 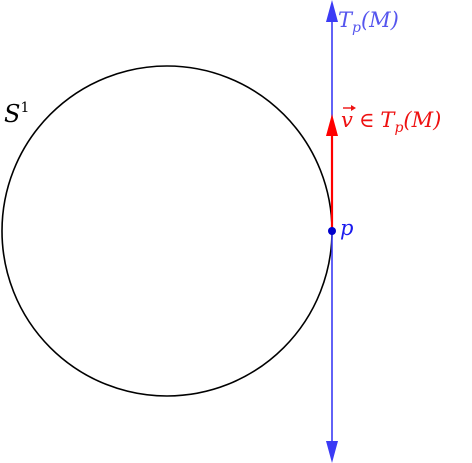 I want to click on circle-label: S1, so click(x=16, y=114).